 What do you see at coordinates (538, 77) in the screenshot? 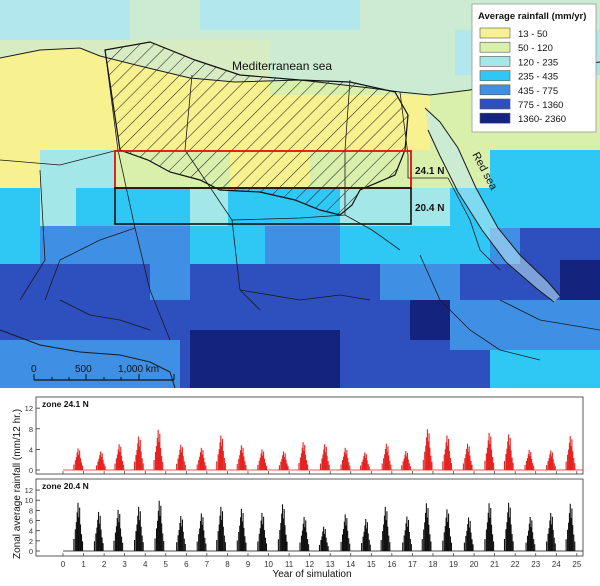
I see `legend-label: 235 - 435` at bounding box center [538, 77].